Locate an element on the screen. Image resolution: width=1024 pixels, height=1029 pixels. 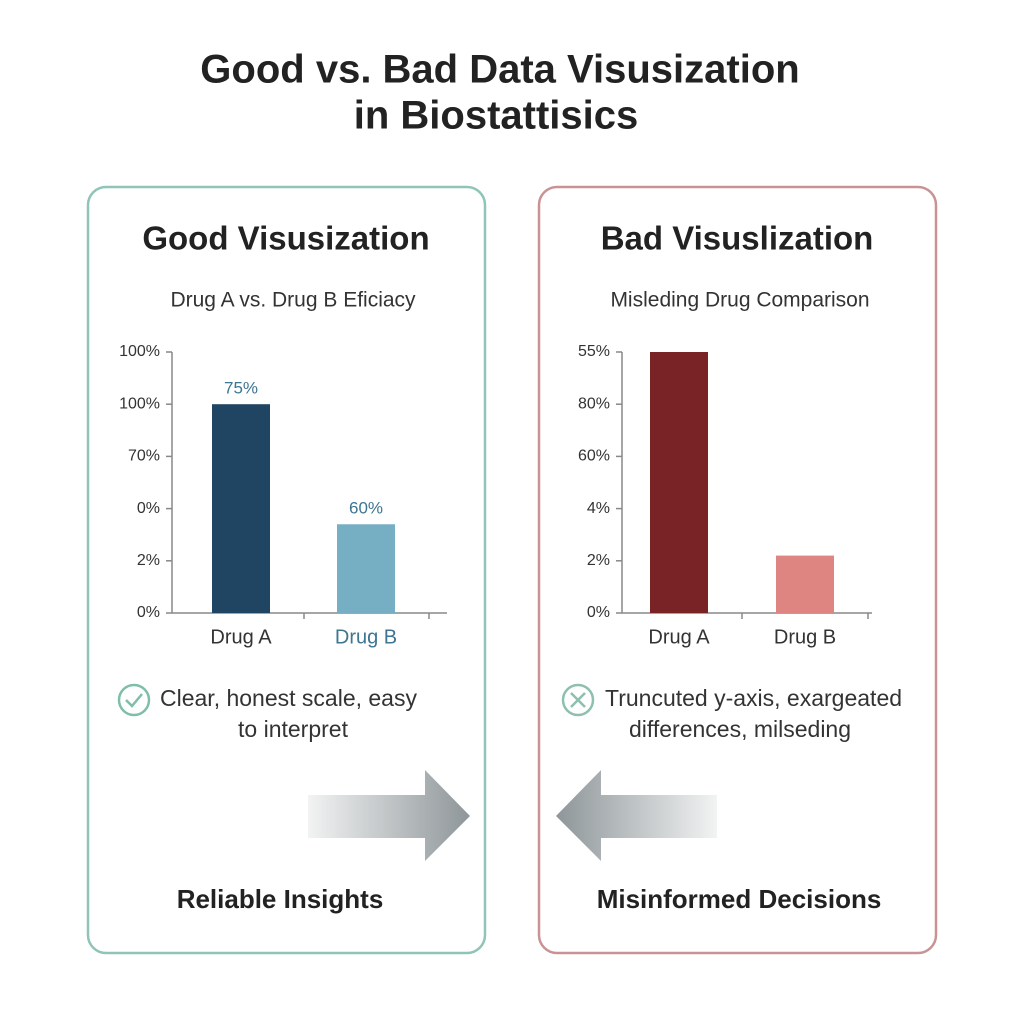
title-line: Good vs. Bad Data Visusization is located at coordinates (499, 70).